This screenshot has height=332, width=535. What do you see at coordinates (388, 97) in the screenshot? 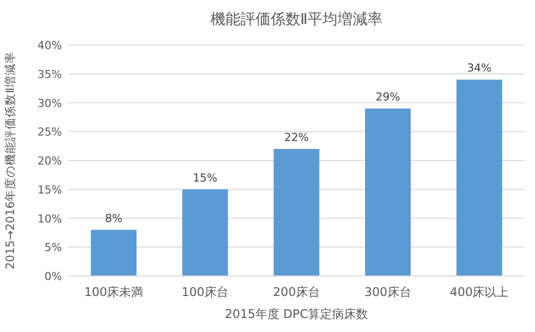
I see `data-label: 29%` at bounding box center [388, 97].